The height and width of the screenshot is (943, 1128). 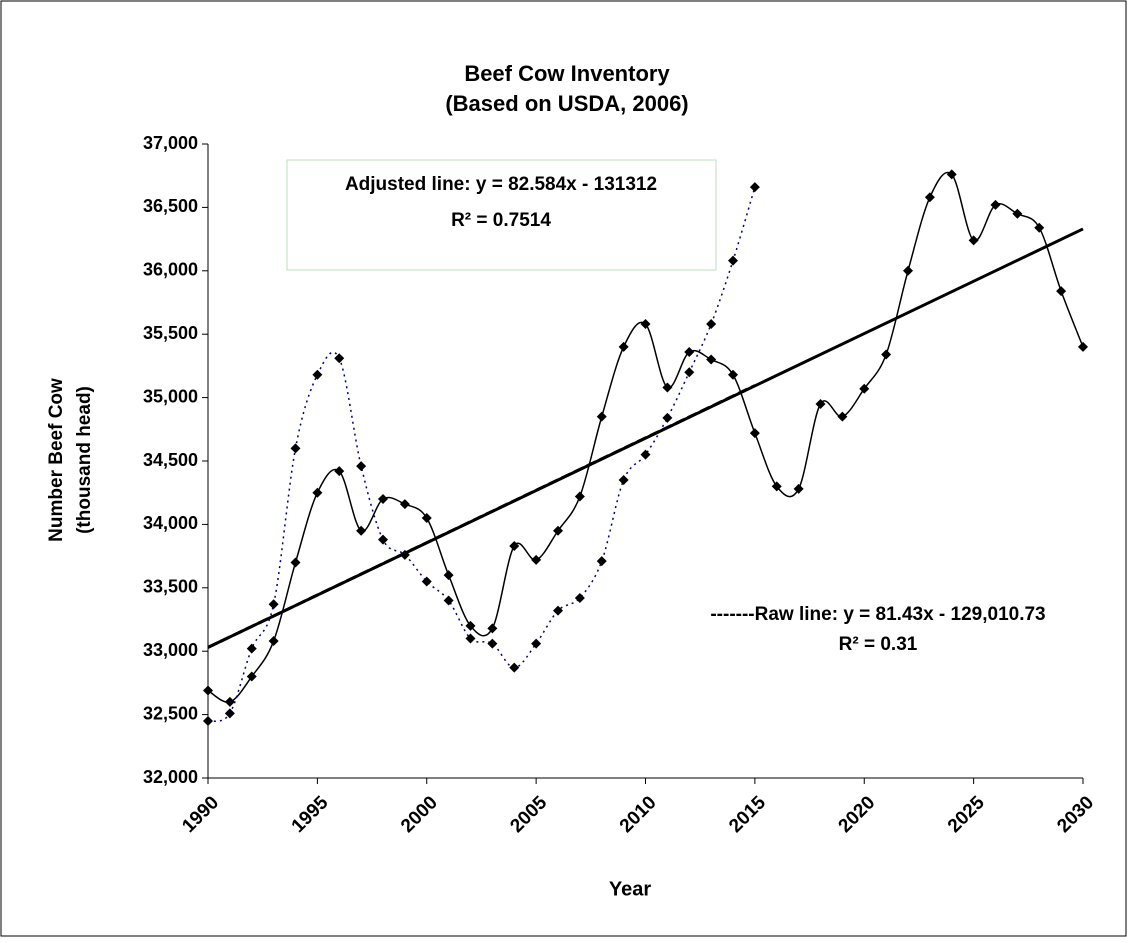 I want to click on annotation: -------Raw line: y = 81.43x - 129,010.73, so click(x=877, y=614).